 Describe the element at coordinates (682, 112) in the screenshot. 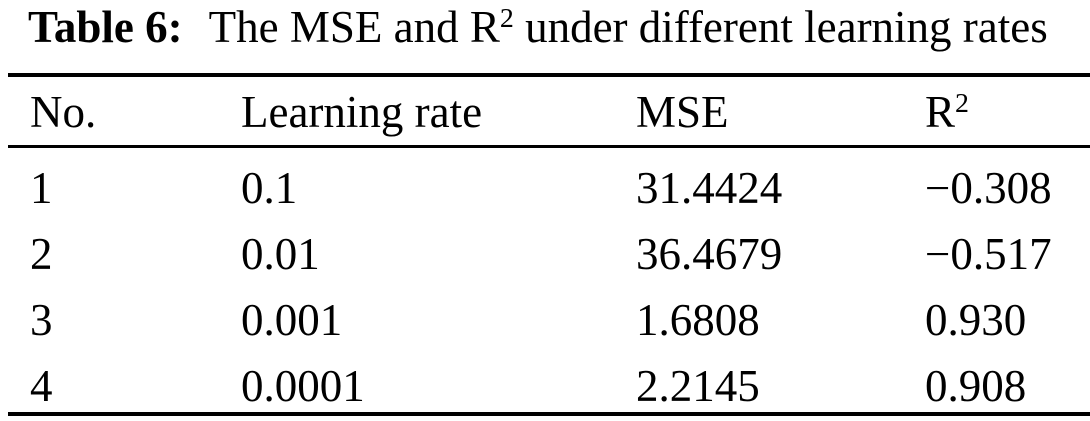

I see `column-header-mse: MSE` at that location.